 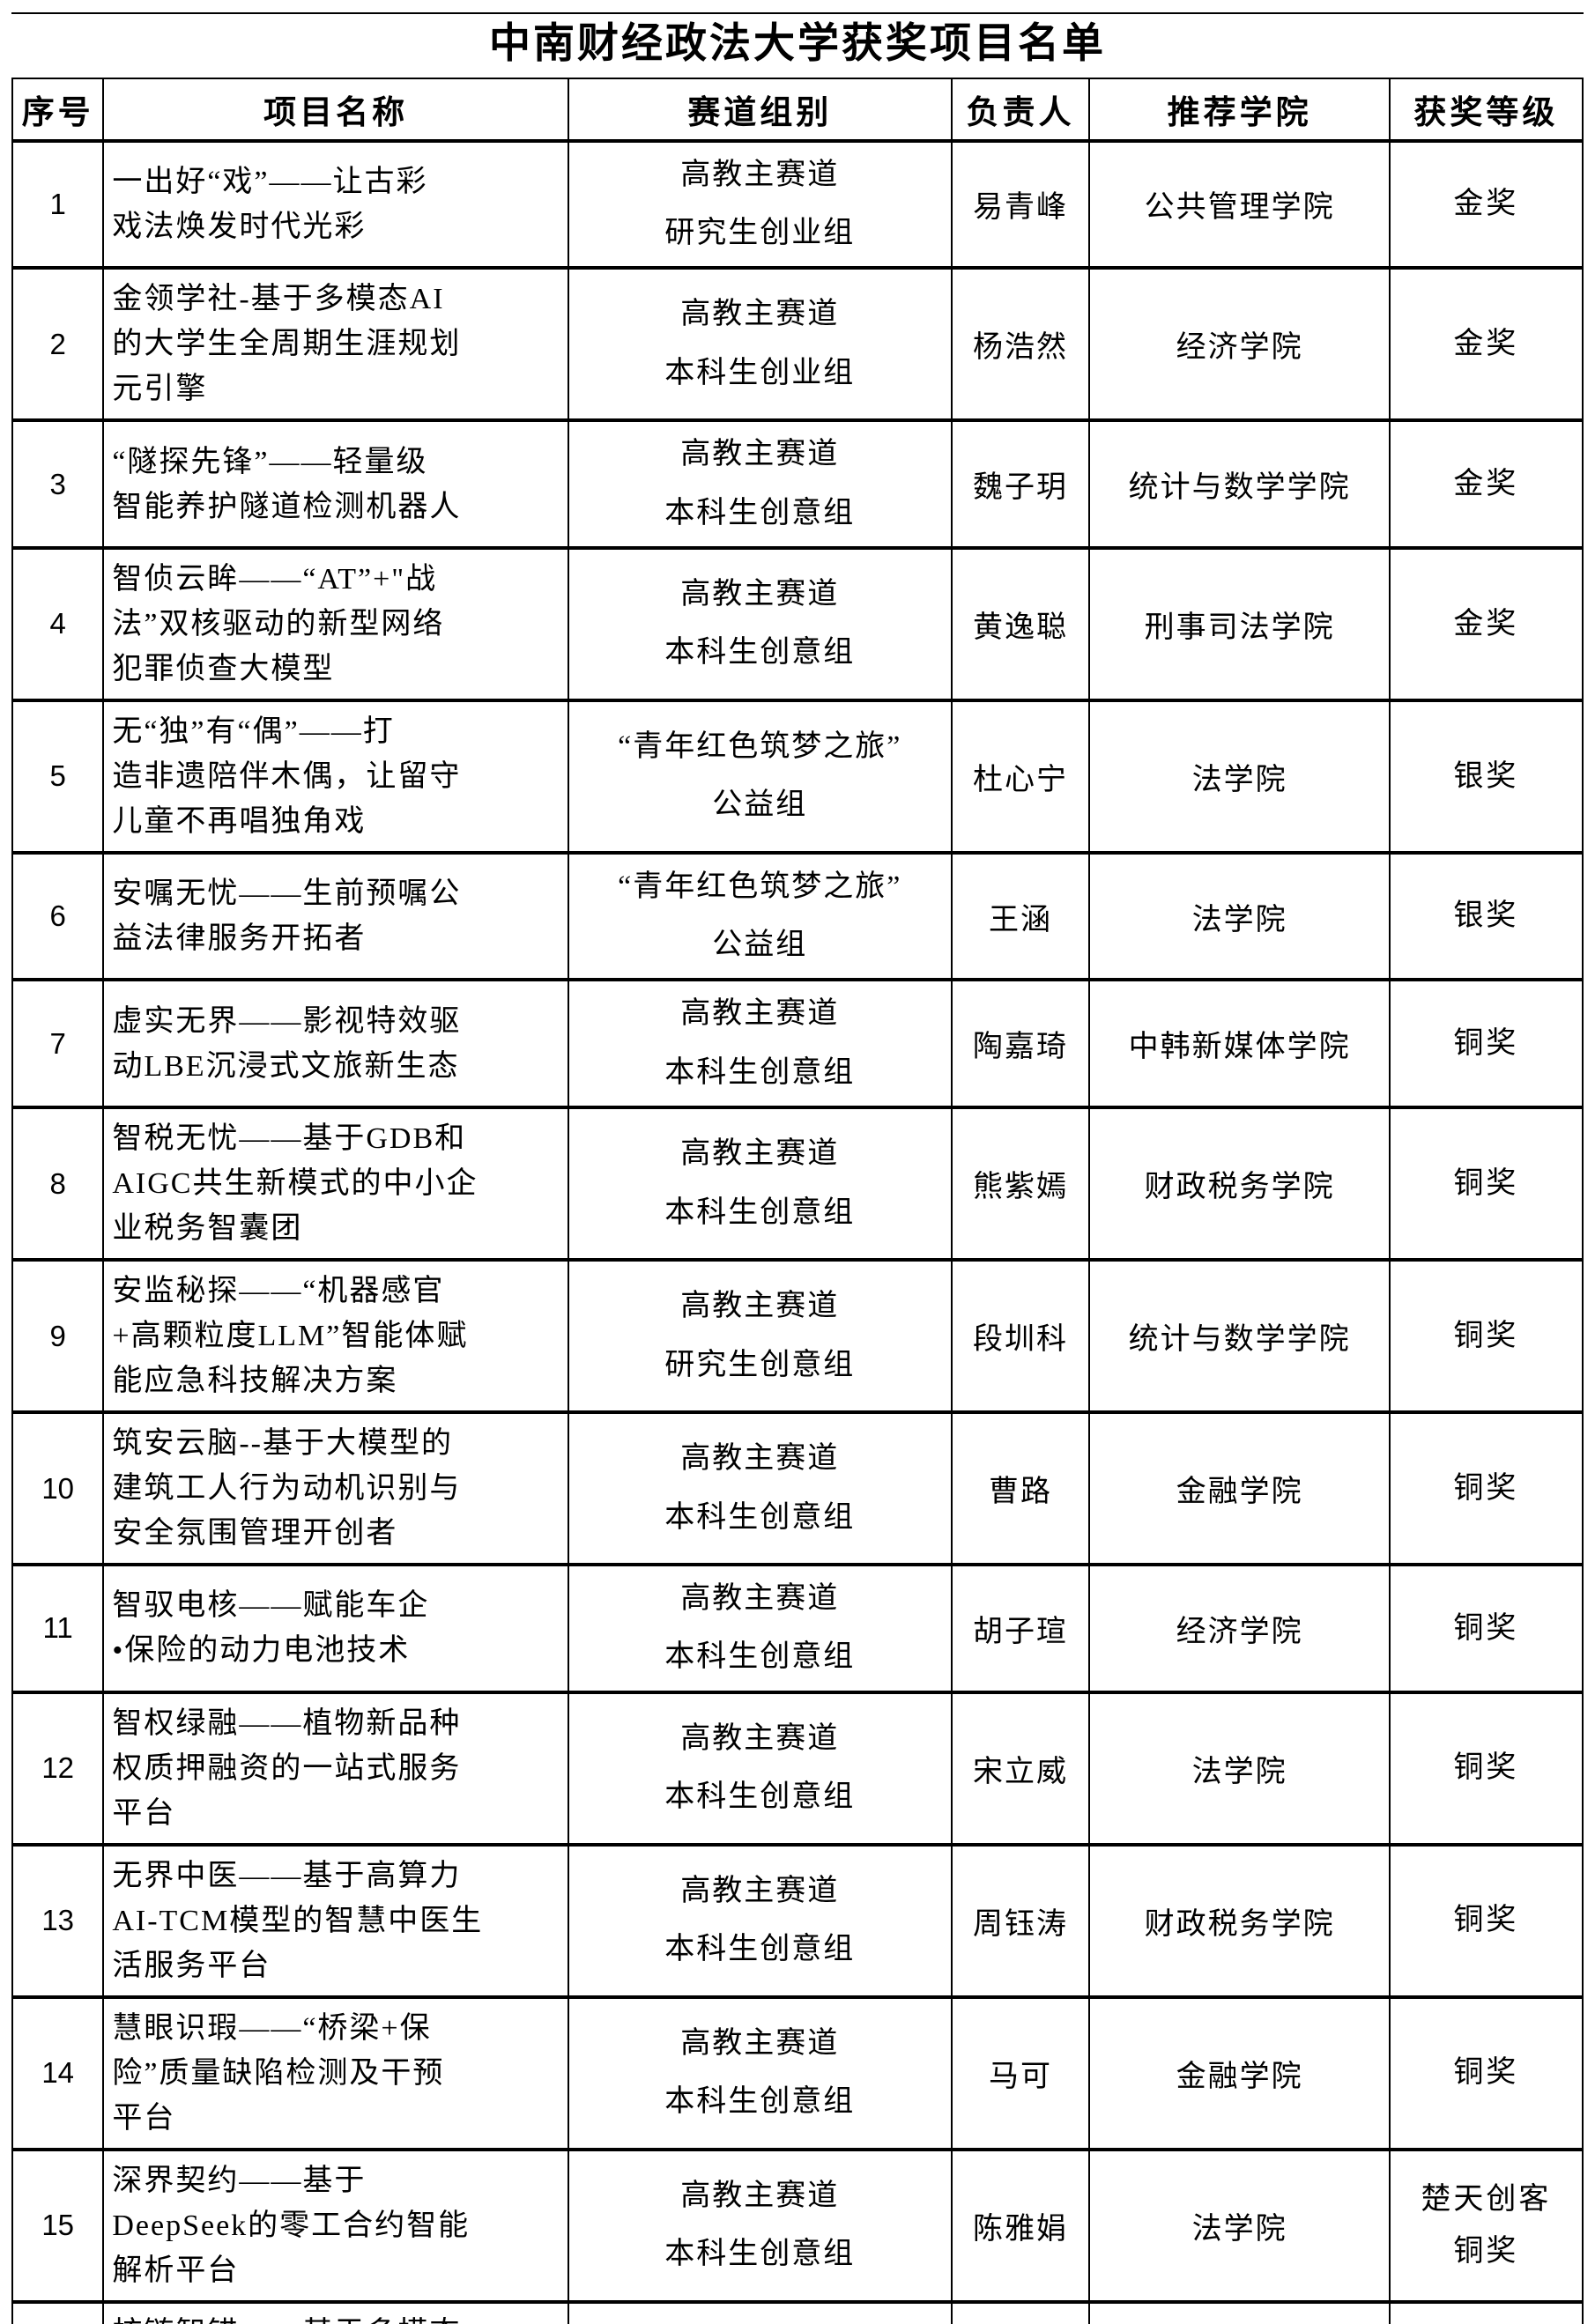 I want to click on header-leader: 负责人, so click(x=1020, y=110).